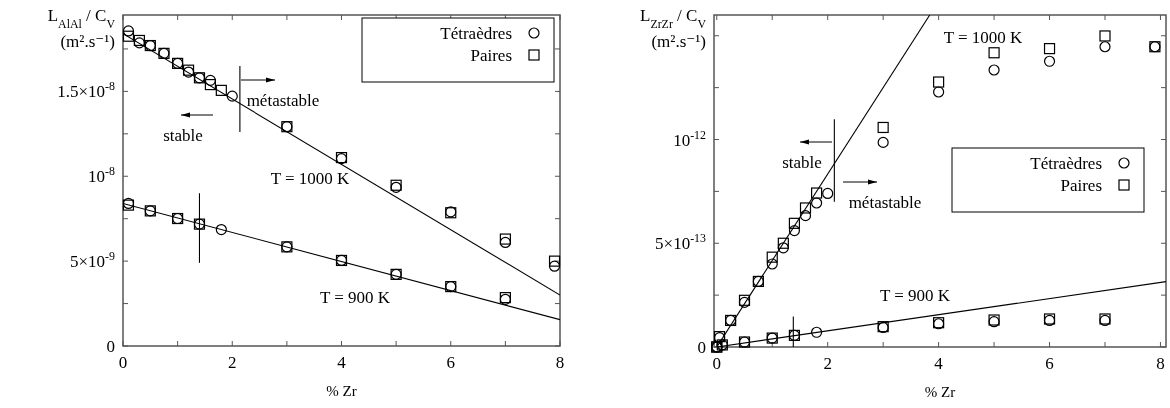 The image size is (1170, 408). I want to click on y-axis-title: L$_{ZrZr}$ / C$_{V}$ (m².s⁻¹), so click(673, 28).